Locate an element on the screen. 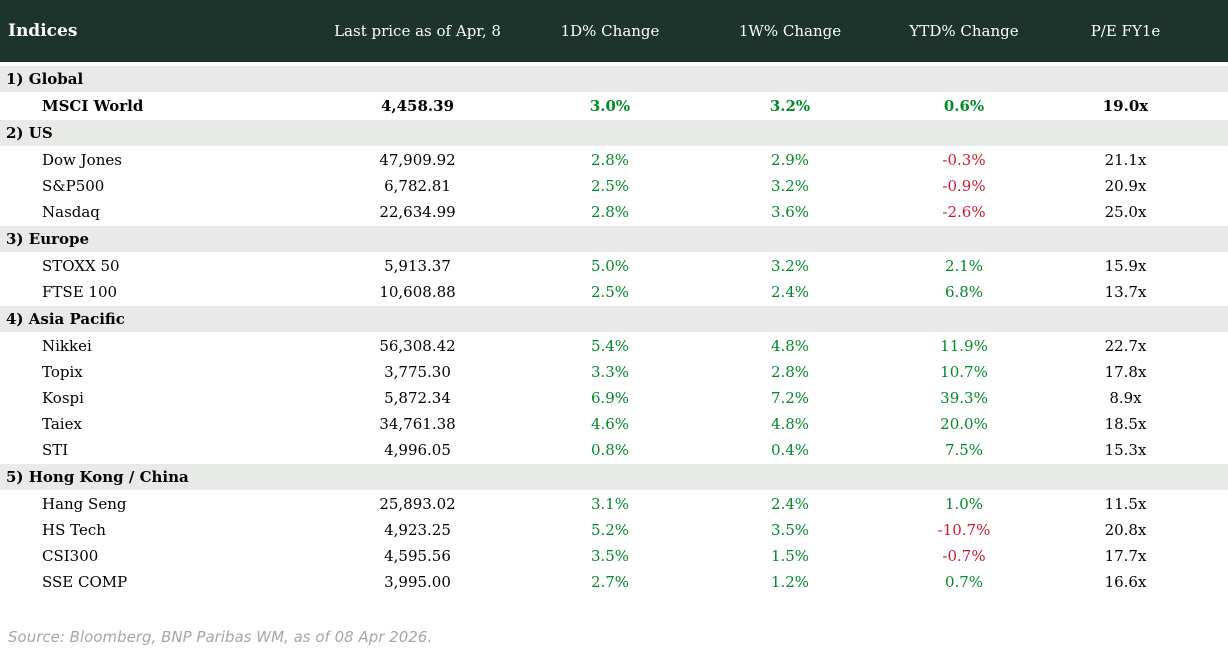  section-label: 4) Asia Pacific is located at coordinates (65, 319).